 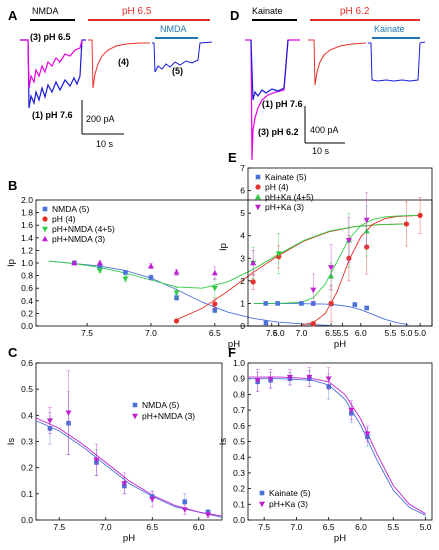 I want to click on trace-d-ph76, so click(x=269, y=70).